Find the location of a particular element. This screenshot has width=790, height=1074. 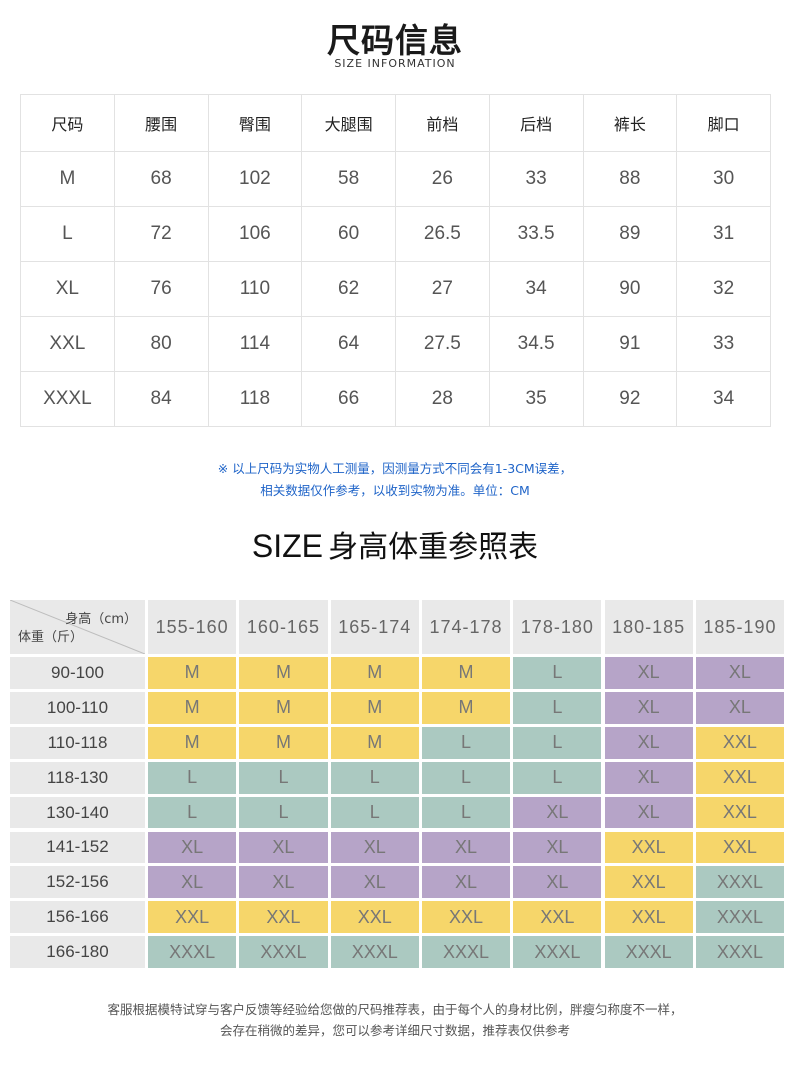

reference-title-cn: 身高体重参照表 is located at coordinates (433, 547).